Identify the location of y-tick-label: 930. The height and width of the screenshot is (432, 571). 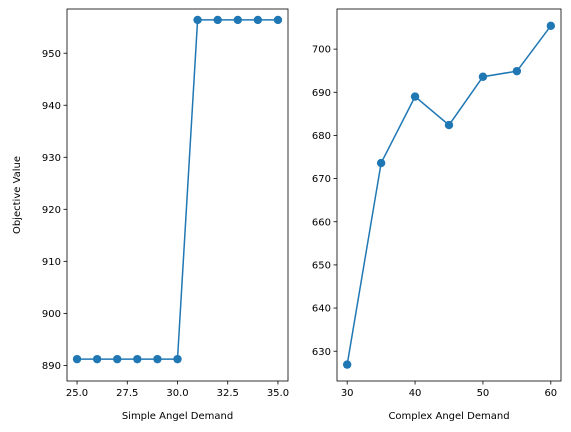
(51, 158).